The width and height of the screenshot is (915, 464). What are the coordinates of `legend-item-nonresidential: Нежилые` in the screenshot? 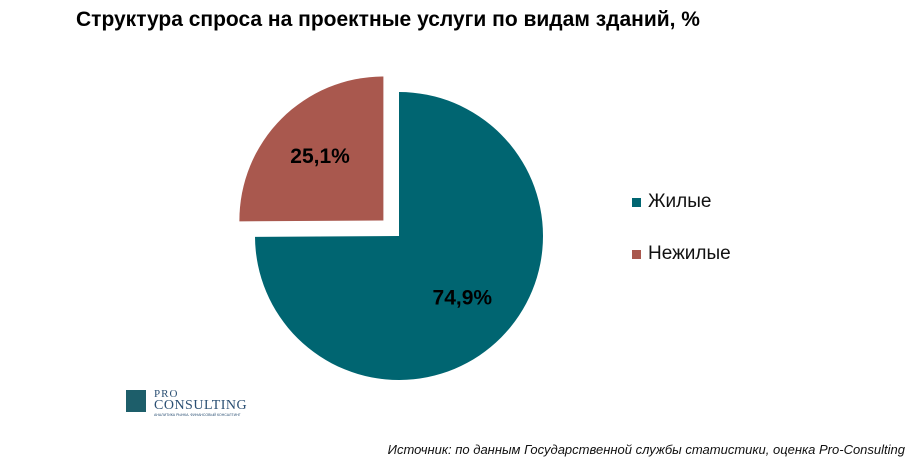 It's located at (681, 254).